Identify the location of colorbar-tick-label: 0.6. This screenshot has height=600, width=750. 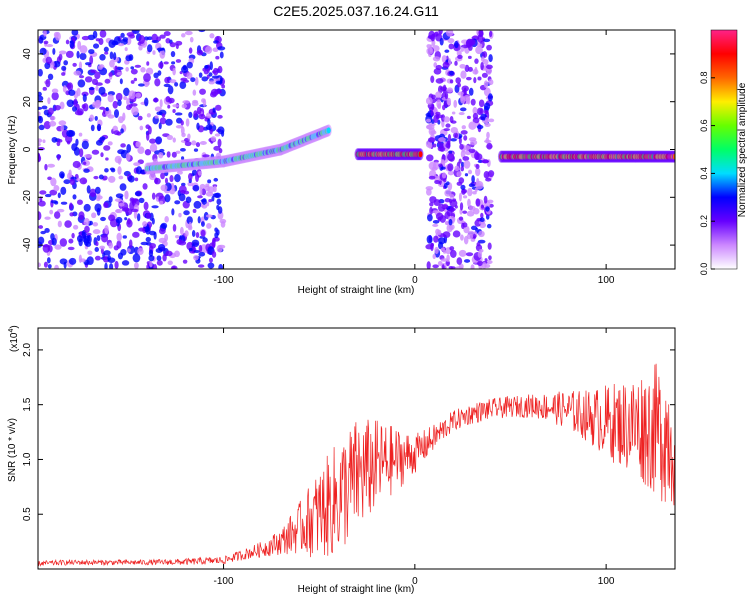
(704, 125).